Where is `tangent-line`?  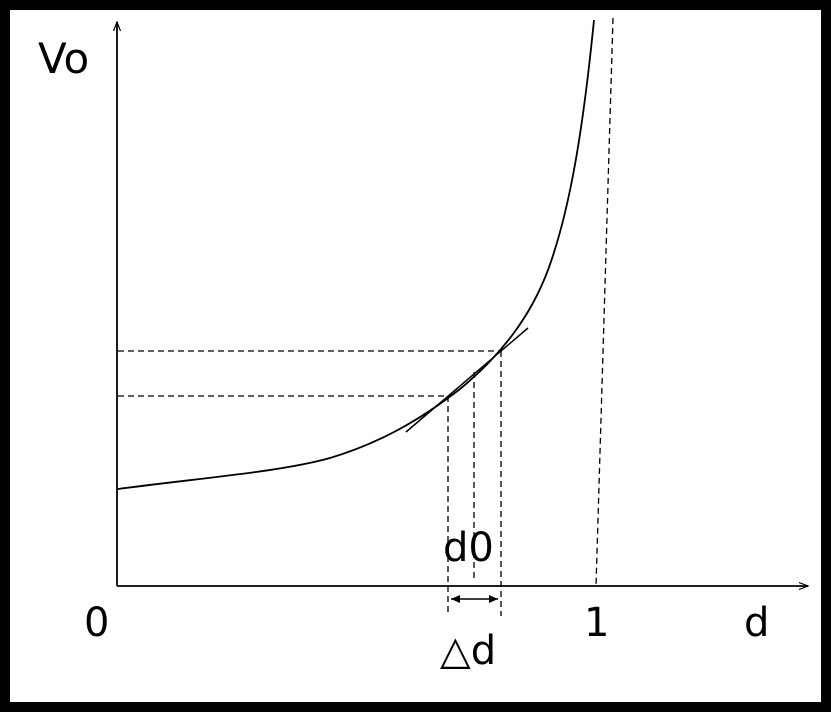 tangent-line is located at coordinates (467, 380).